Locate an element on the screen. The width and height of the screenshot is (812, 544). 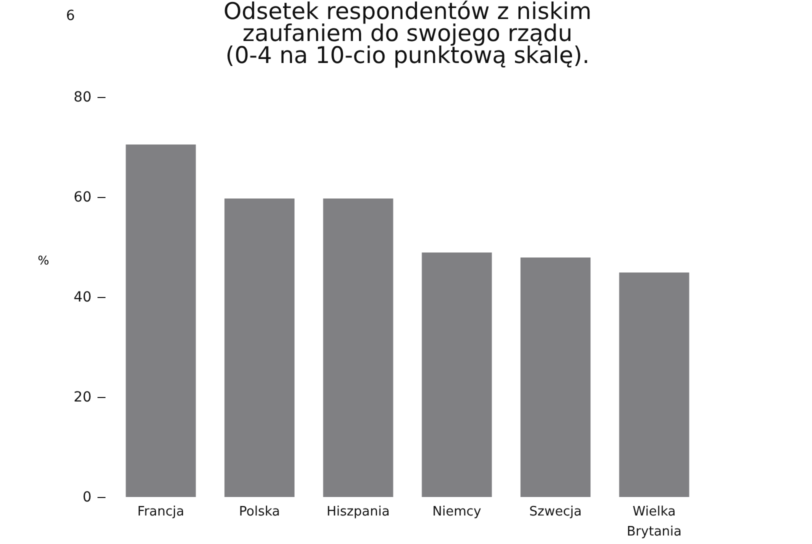
y-tick-label: 80 is located at coordinates (83, 98).